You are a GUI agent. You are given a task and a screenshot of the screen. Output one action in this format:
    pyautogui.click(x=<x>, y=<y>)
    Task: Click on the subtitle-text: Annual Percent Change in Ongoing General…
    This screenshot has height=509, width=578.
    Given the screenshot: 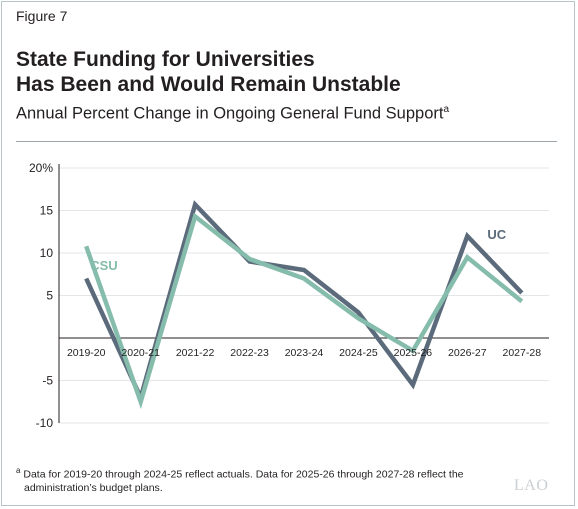 What is the action you would take?
    pyautogui.click(x=230, y=113)
    